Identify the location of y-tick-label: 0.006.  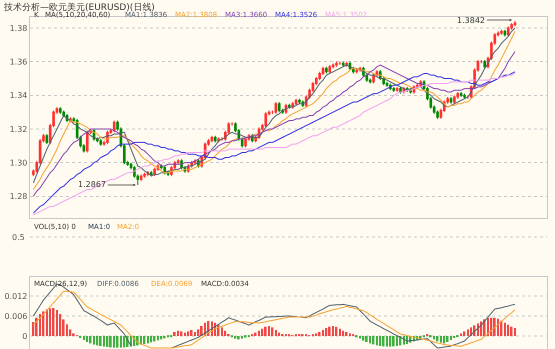
(16, 316).